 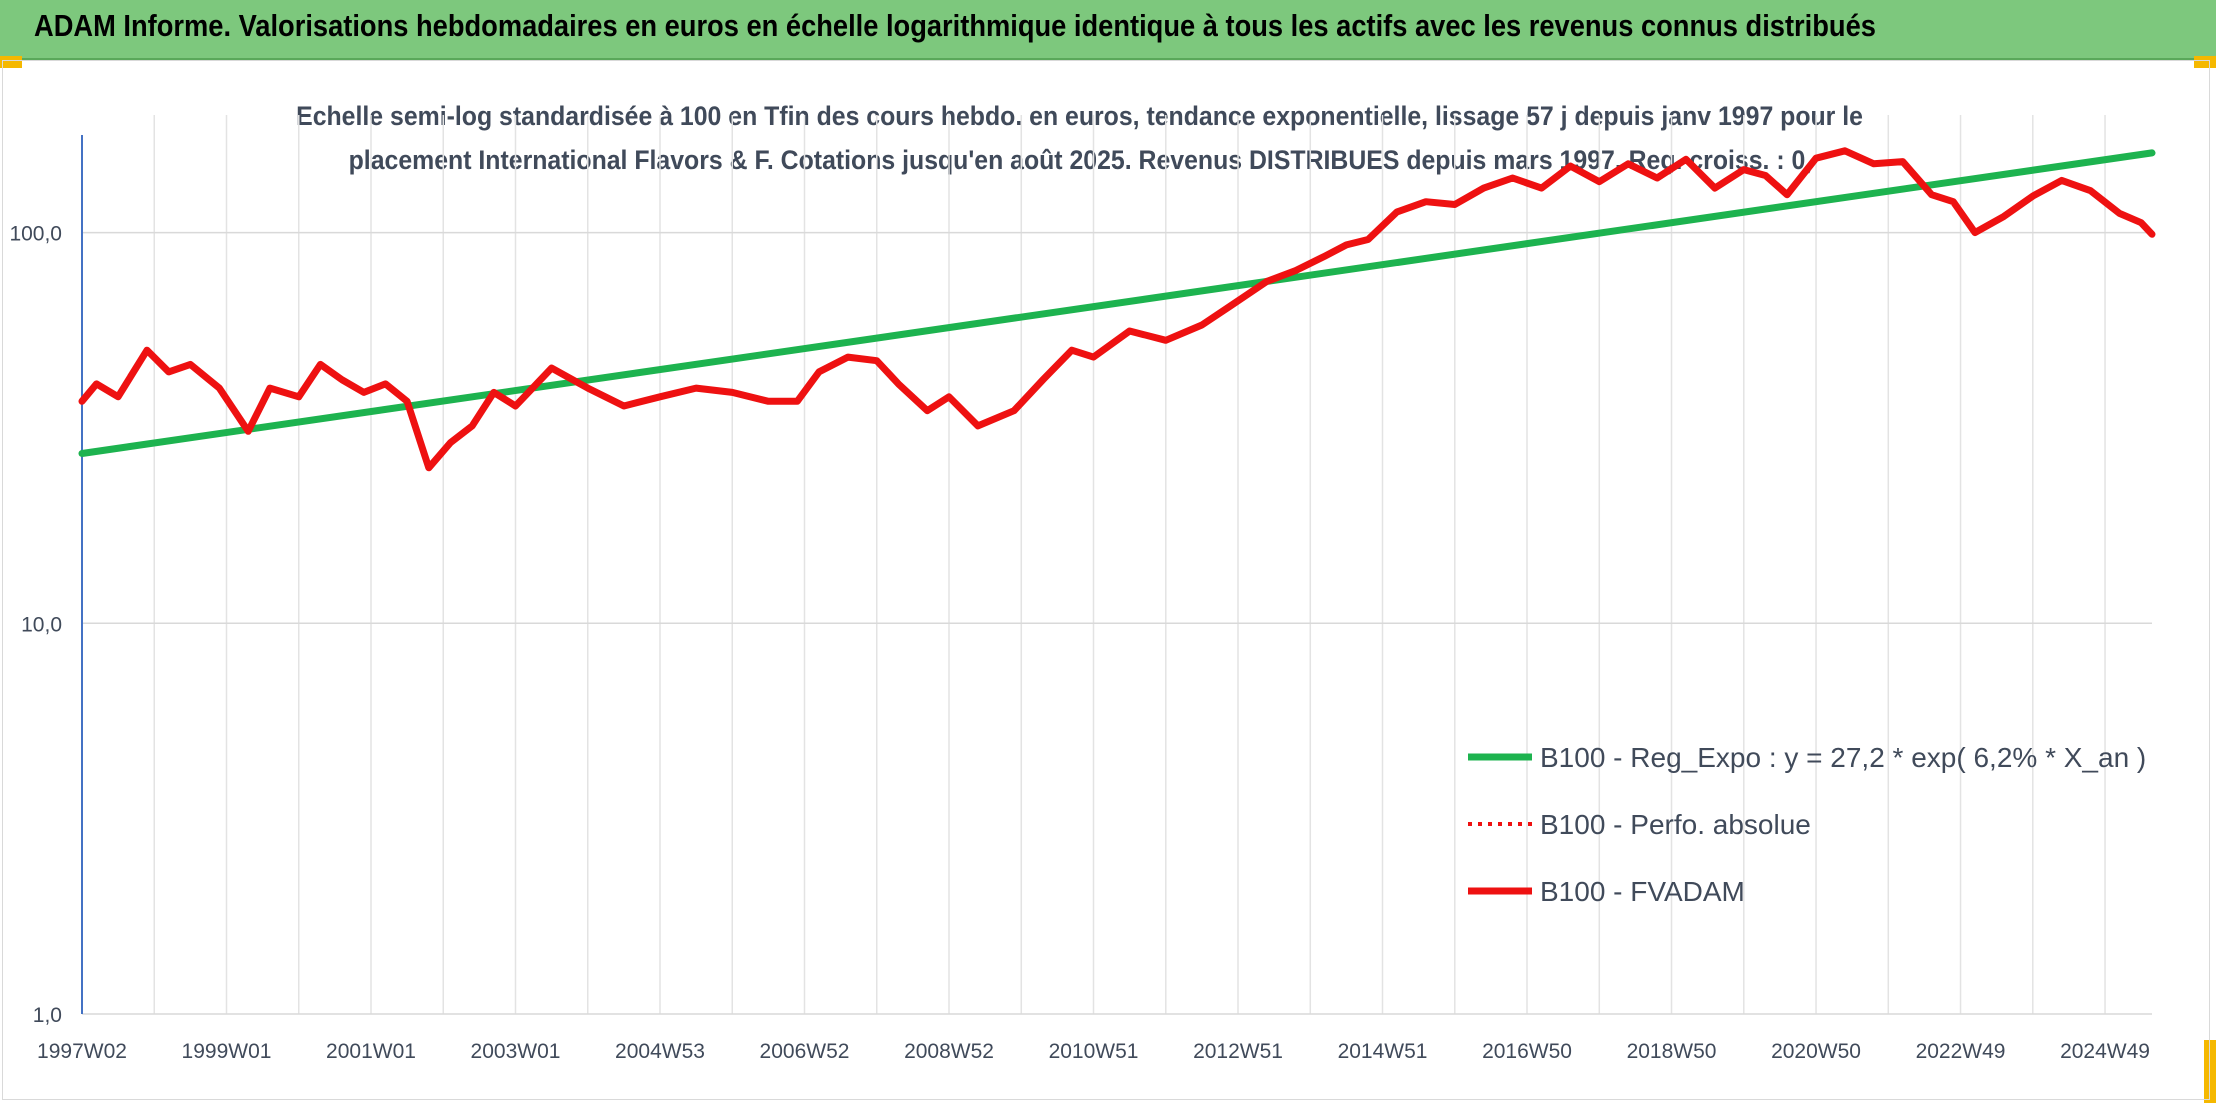 I want to click on x-tick-label: 2012W51, so click(x=1238, y=1051).